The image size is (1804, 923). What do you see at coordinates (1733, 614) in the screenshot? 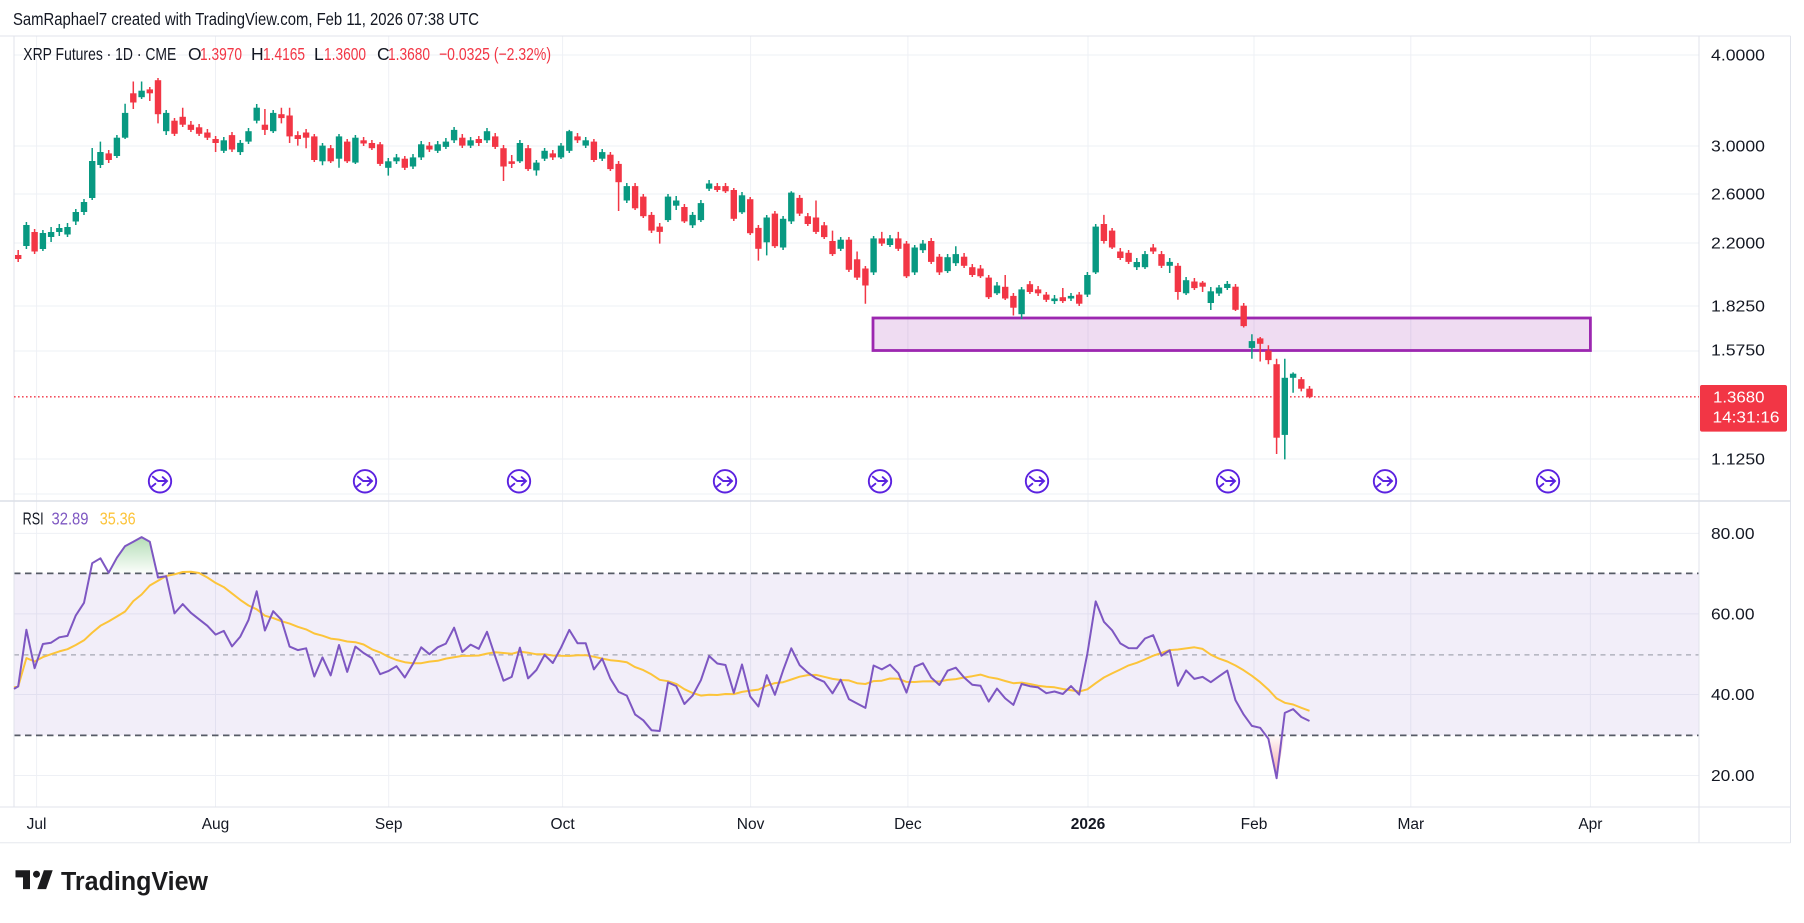
I see `svg-text: 60.00` at bounding box center [1733, 614].